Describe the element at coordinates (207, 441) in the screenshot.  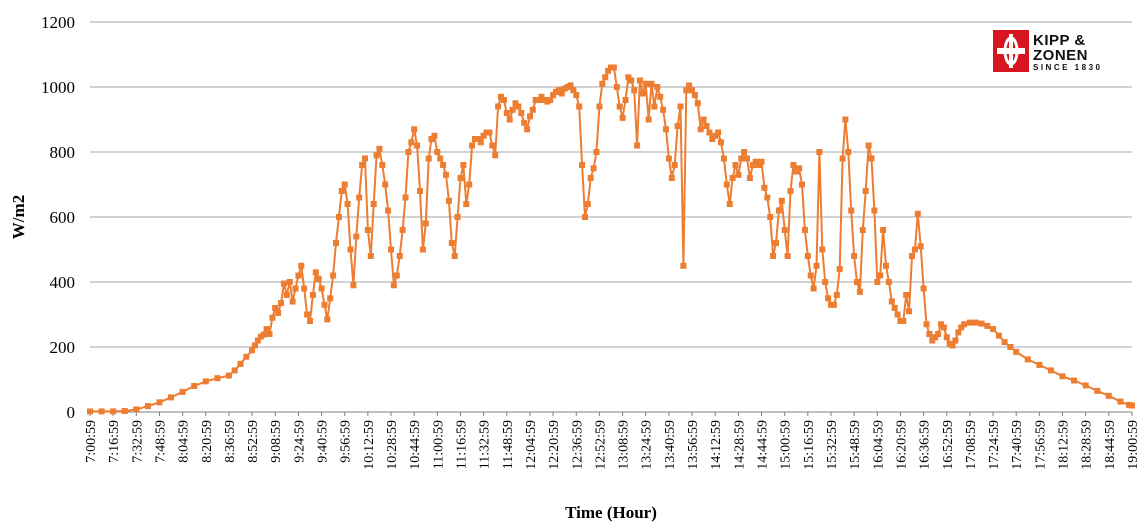
I see `x-tick-label: 8:20:59` at that location.